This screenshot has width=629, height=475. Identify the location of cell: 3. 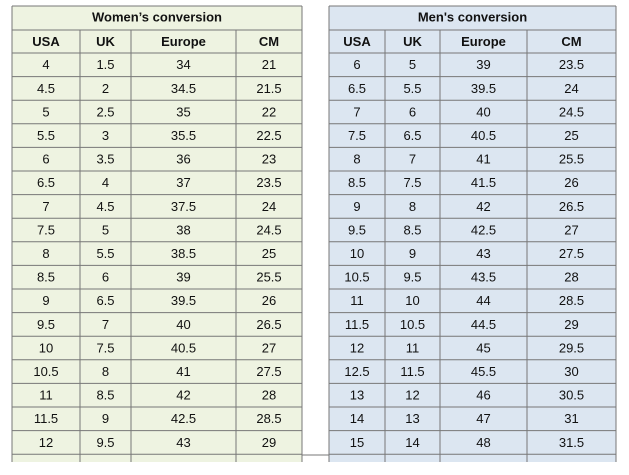
(105, 135).